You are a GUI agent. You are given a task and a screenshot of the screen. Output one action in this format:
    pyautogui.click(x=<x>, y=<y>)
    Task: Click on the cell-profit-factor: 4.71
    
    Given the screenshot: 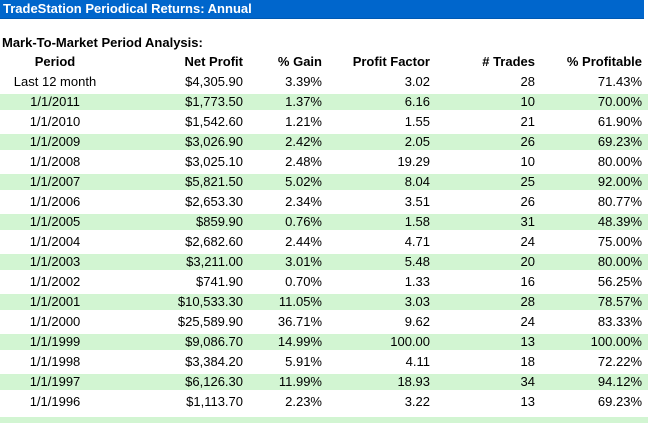 What is the action you would take?
    pyautogui.click(x=417, y=241)
    